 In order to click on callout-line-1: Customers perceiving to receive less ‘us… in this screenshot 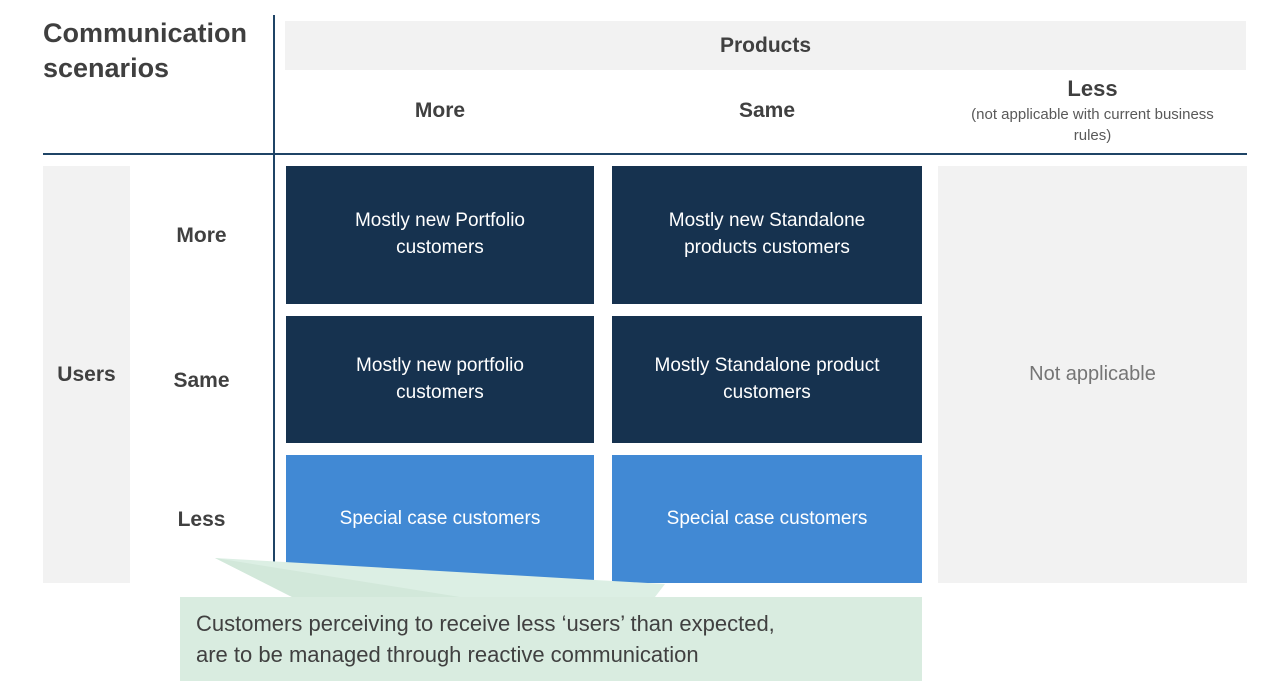, I will do `click(485, 623)`.